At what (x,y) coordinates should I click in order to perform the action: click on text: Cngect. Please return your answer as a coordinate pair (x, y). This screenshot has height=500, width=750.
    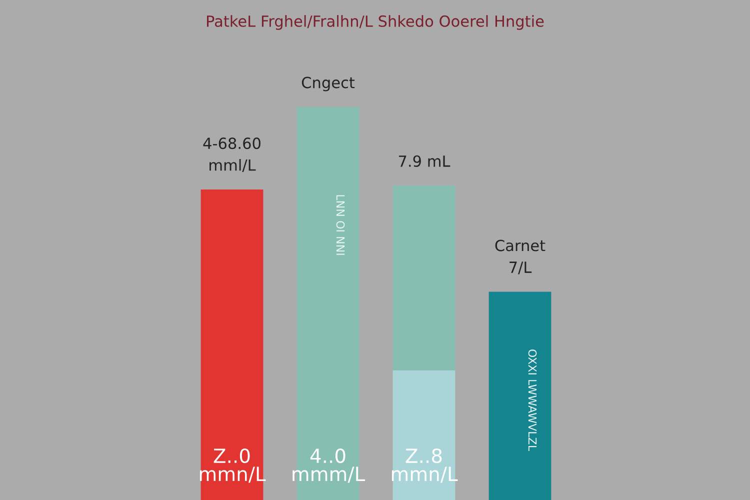
    Looking at the image, I should click on (328, 84).